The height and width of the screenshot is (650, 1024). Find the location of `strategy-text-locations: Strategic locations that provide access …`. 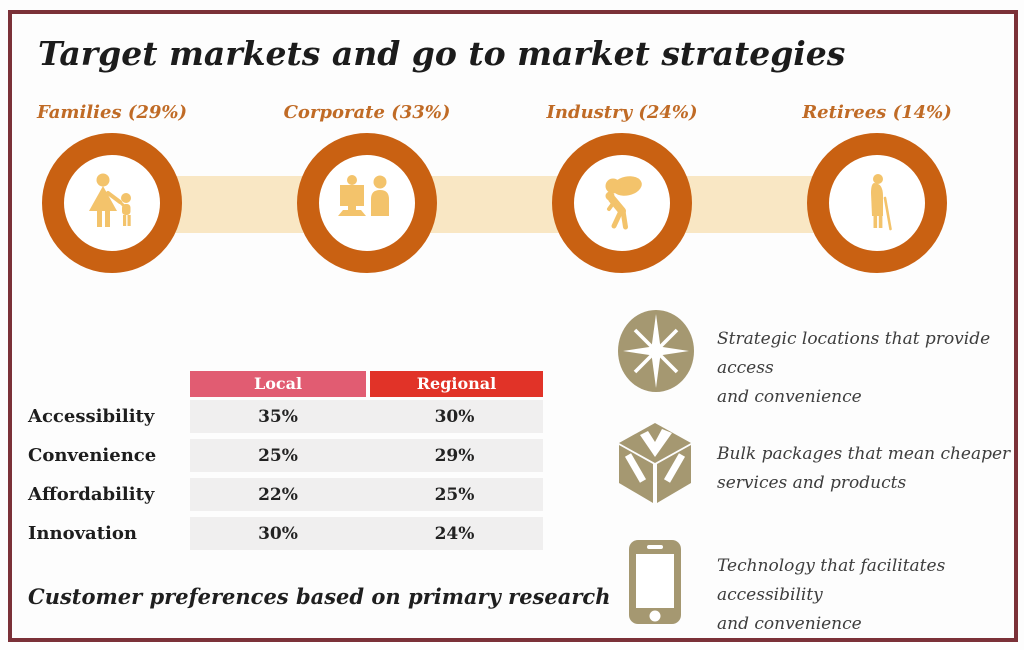

strategy-text-locations: Strategic locations that provide access … is located at coordinates (854, 368).